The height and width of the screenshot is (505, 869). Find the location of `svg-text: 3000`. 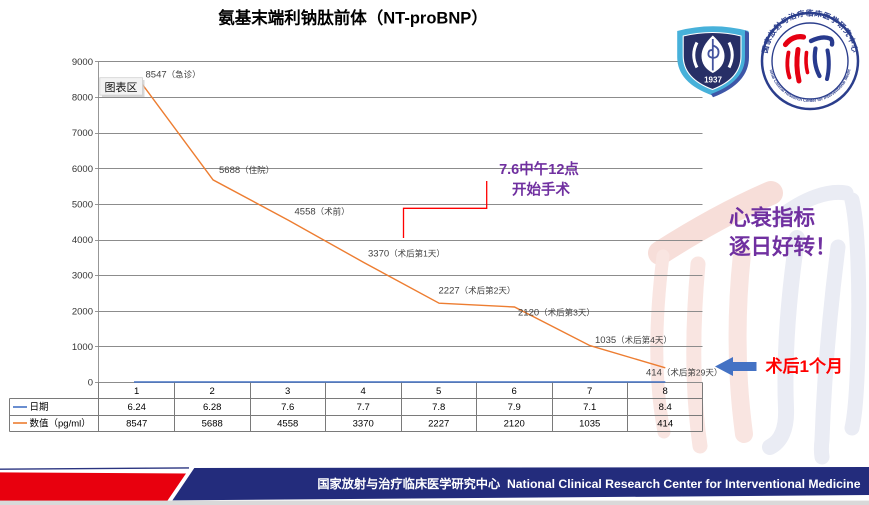

svg-text: 3000 is located at coordinates (82, 276).